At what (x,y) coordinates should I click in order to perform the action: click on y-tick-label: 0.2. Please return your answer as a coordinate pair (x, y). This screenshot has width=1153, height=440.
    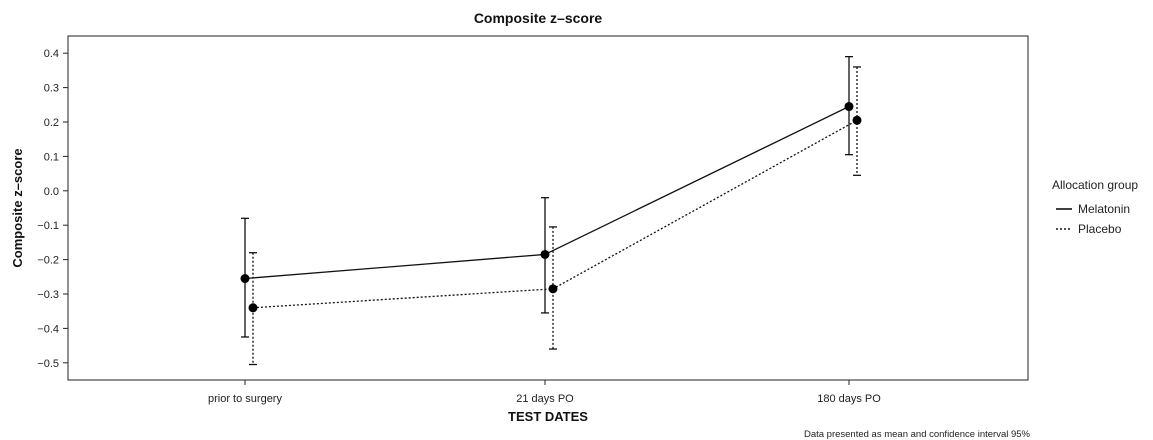
    Looking at the image, I should click on (51, 123).